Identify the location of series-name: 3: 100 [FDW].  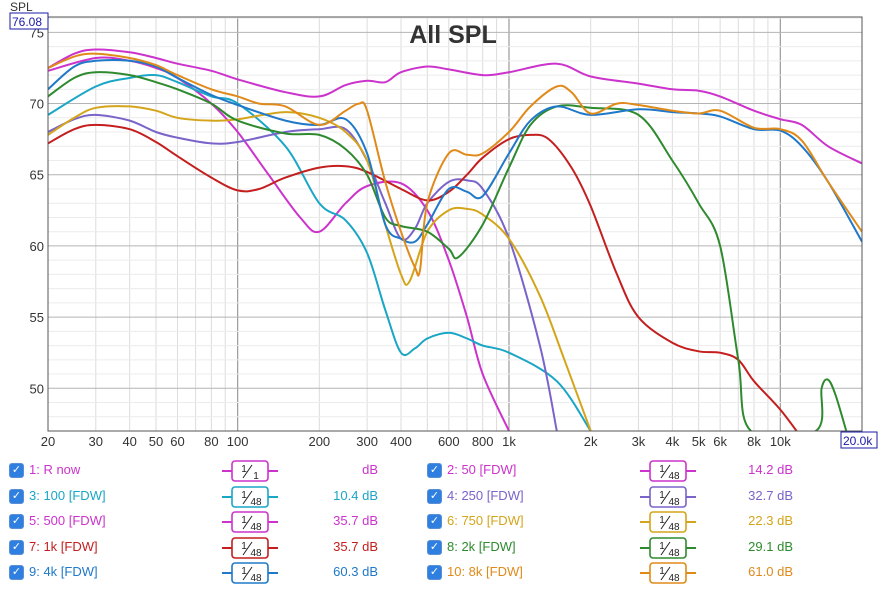
(67, 495).